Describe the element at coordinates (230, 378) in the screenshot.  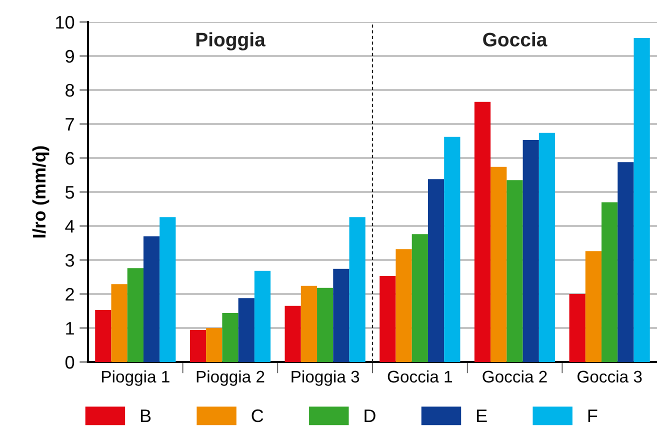
I see `x-tick-label: Pioggia 2` at that location.